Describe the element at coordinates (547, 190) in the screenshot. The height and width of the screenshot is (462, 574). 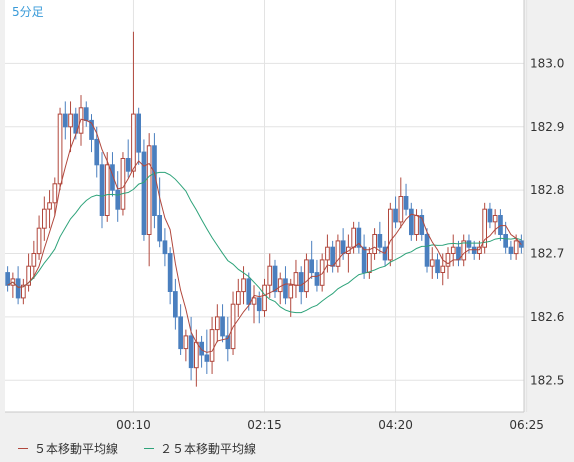
I see `y-tick-label: 182.8` at that location.